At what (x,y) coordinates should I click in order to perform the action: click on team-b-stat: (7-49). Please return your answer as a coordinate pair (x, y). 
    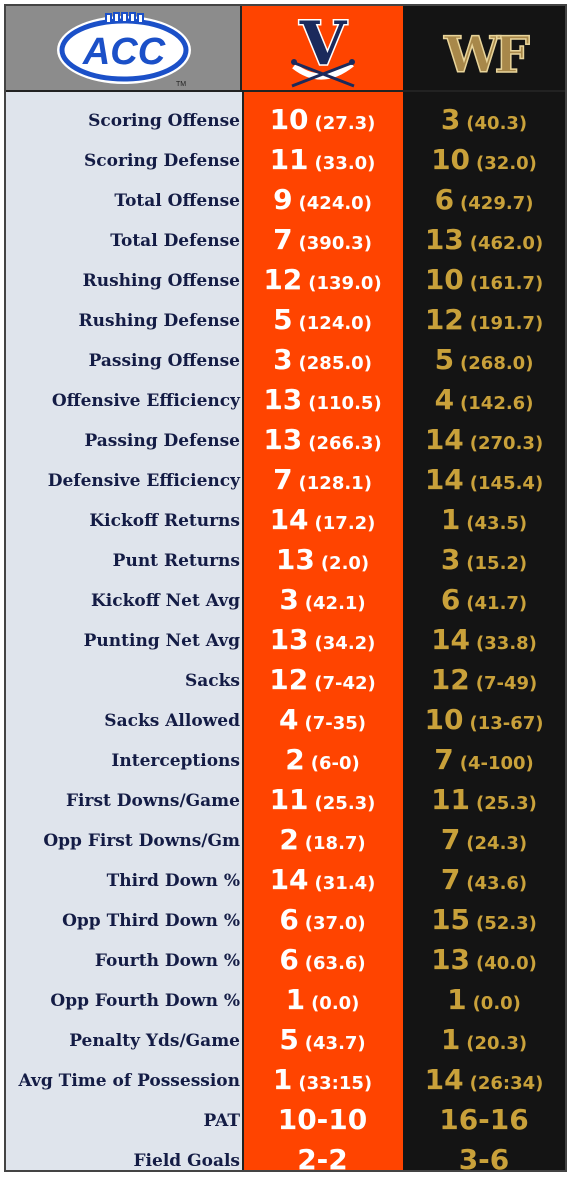
    Looking at the image, I should click on (506, 683).